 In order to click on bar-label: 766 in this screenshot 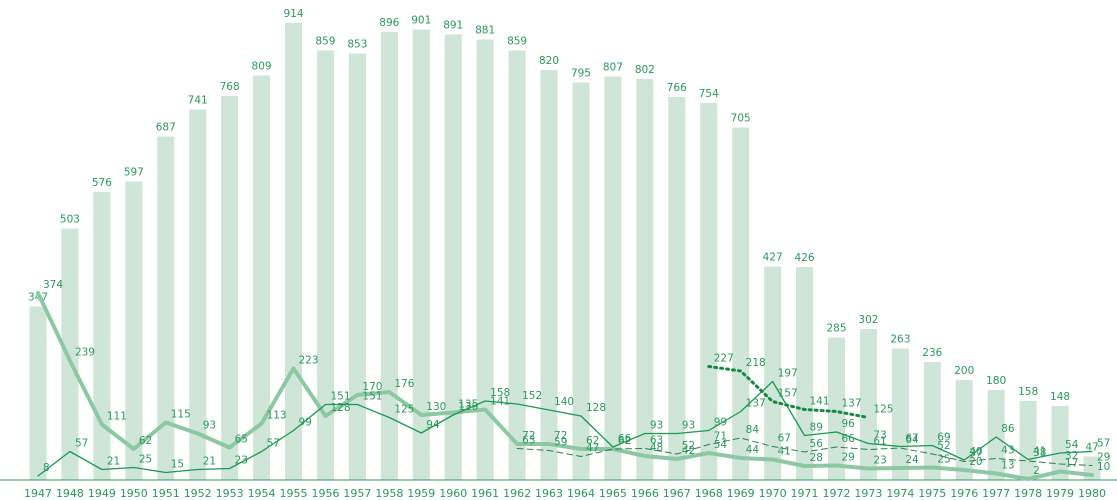, I will do `click(677, 88)`.